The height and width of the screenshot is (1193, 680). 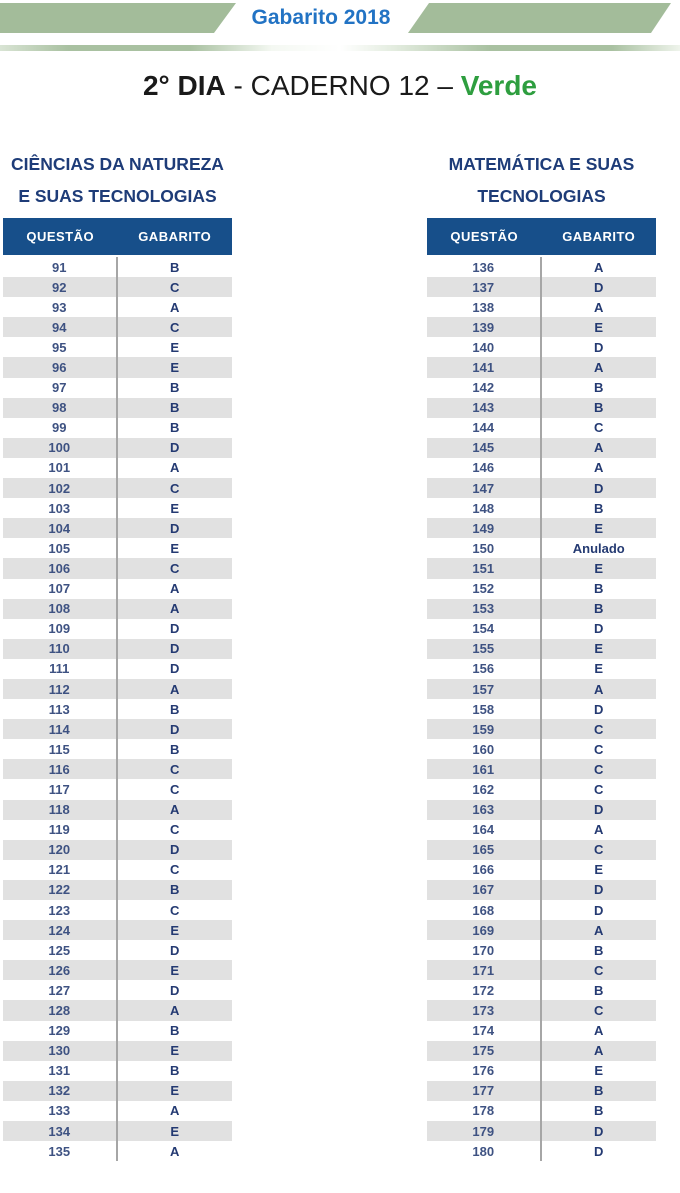 I want to click on table-row: 135 A, so click(x=117, y=1151).